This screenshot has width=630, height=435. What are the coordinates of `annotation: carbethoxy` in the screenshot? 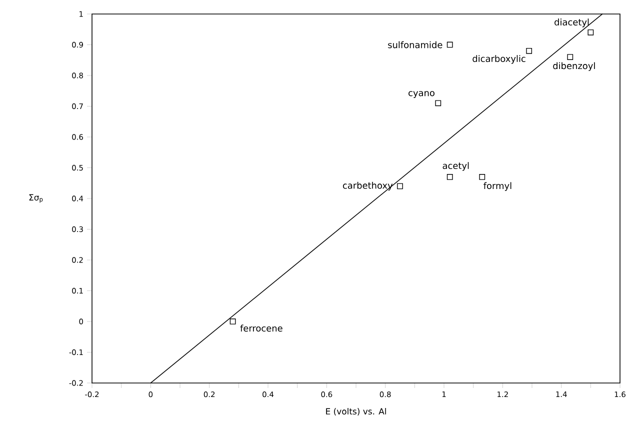 It's located at (367, 186).